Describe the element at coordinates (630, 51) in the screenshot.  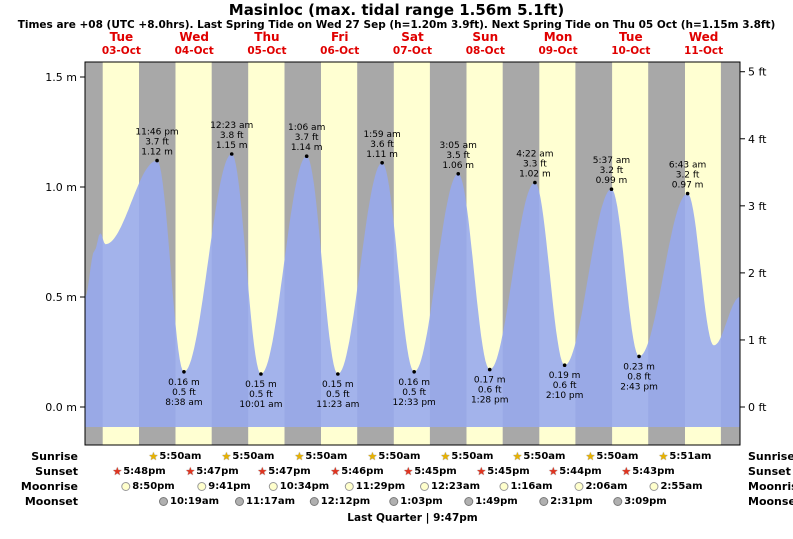
I see `day-date-label: 10-Oct` at that location.